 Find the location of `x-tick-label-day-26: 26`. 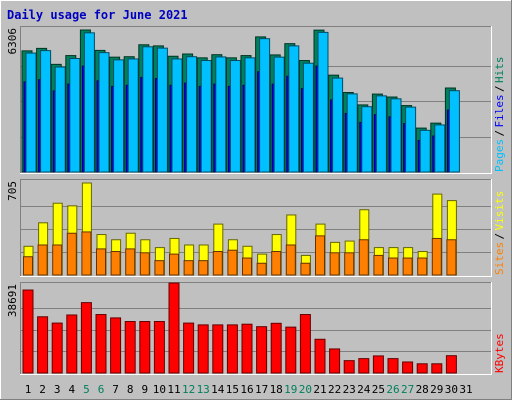

x-tick-label-day-26: 26 is located at coordinates (392, 389).